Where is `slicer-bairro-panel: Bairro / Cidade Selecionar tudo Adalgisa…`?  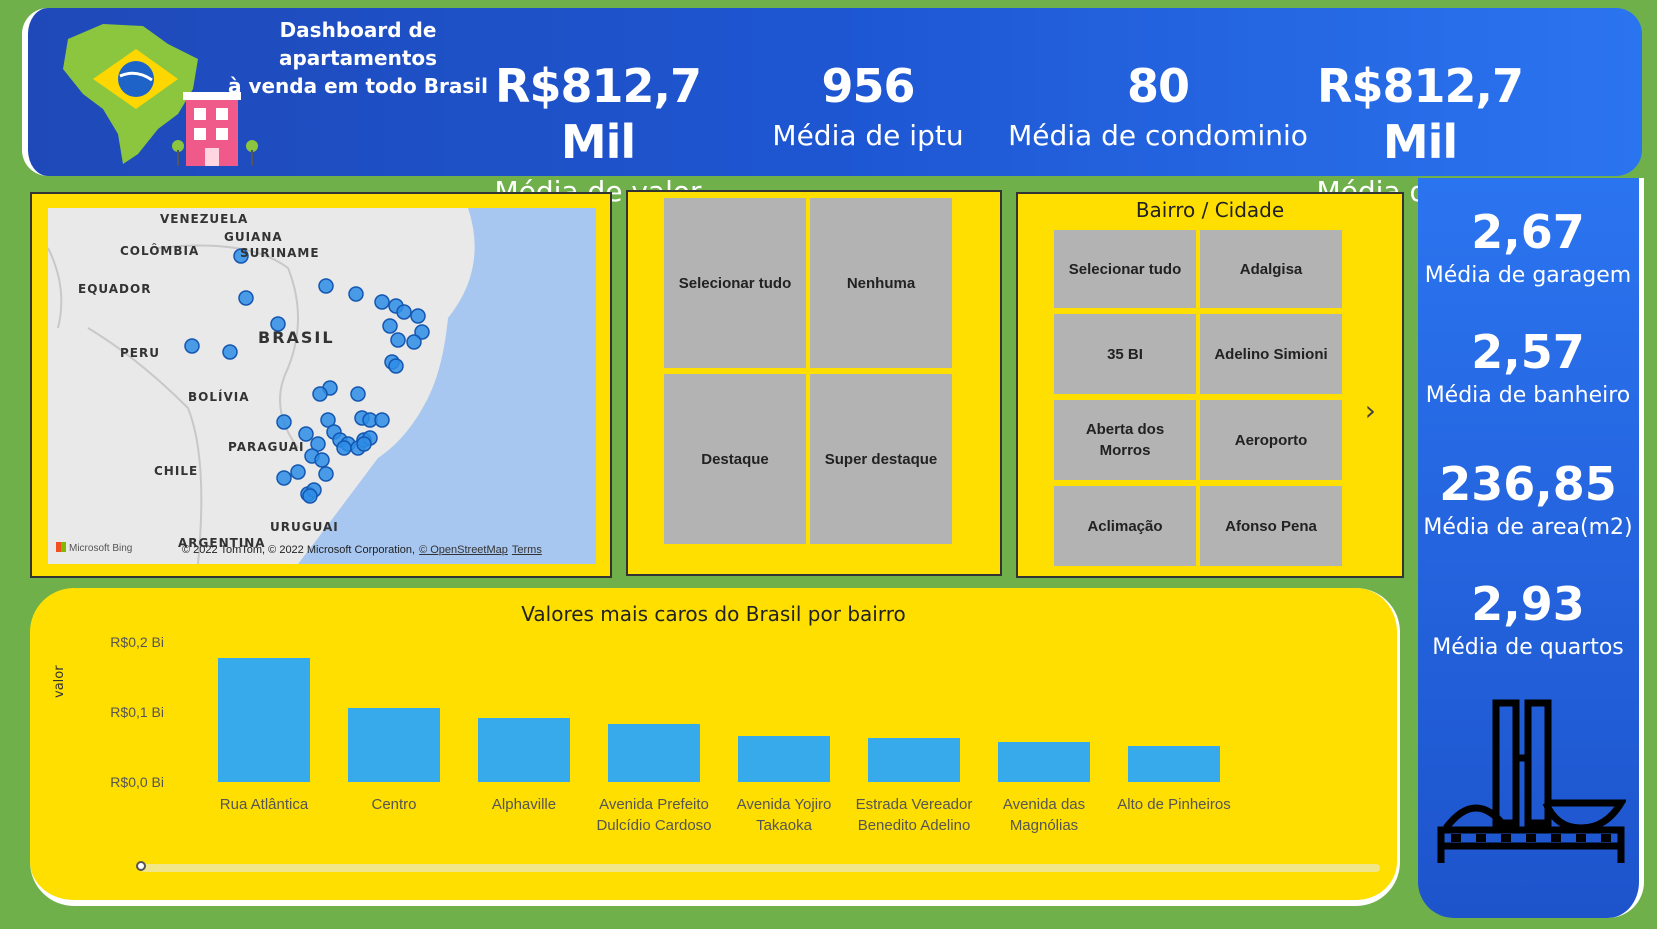
slicer-bairro-panel: Bairro / Cidade Selecionar tudo Adalgisa… is located at coordinates (1210, 385).